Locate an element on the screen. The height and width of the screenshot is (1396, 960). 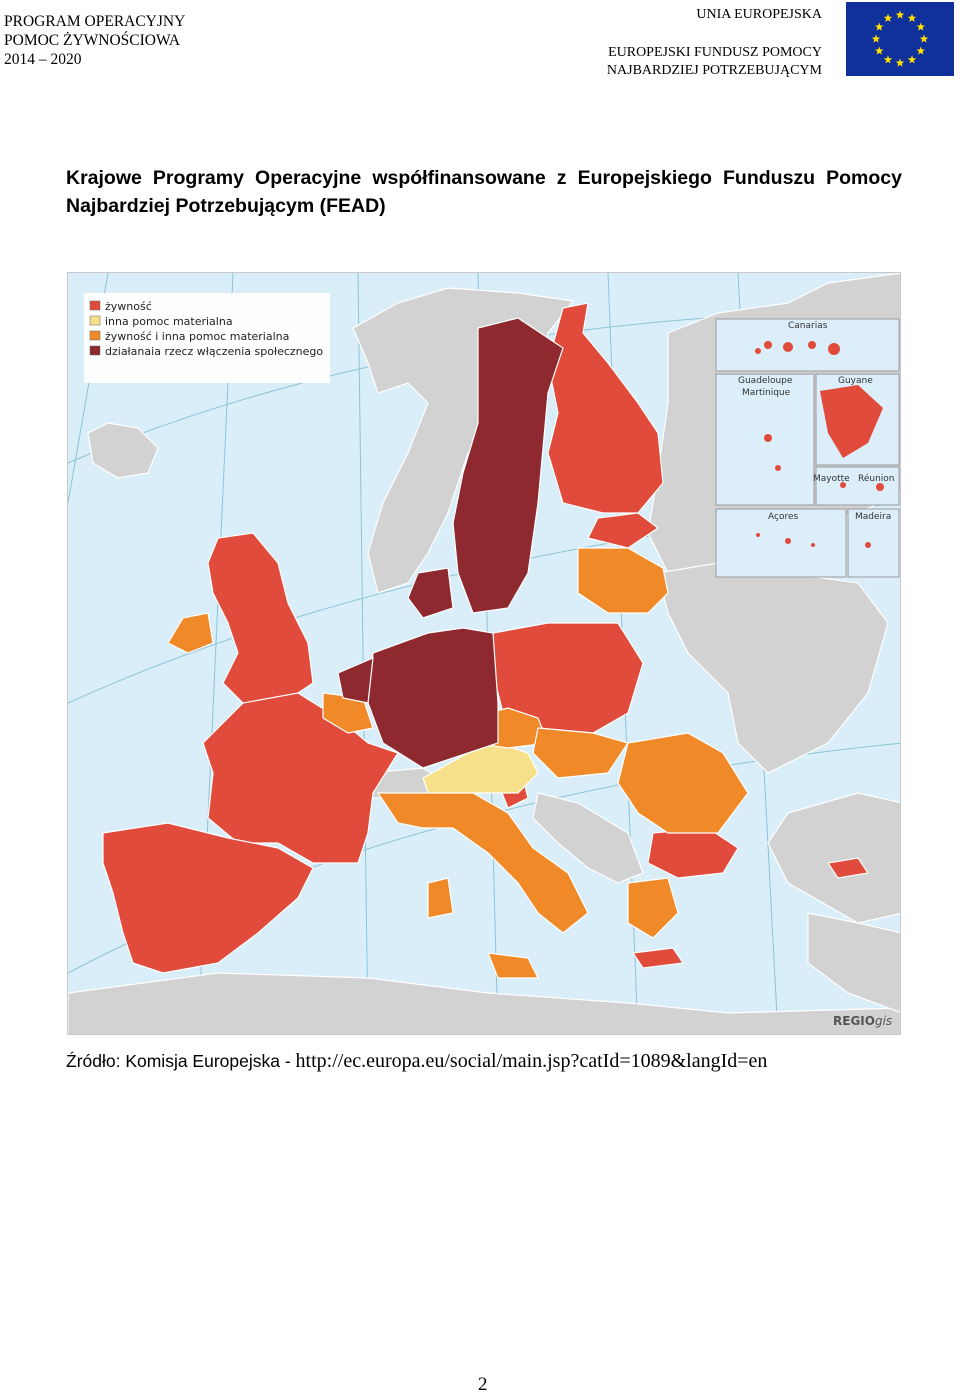
program-line: PROGRAM OPERACYJNY is located at coordinates (95, 21).